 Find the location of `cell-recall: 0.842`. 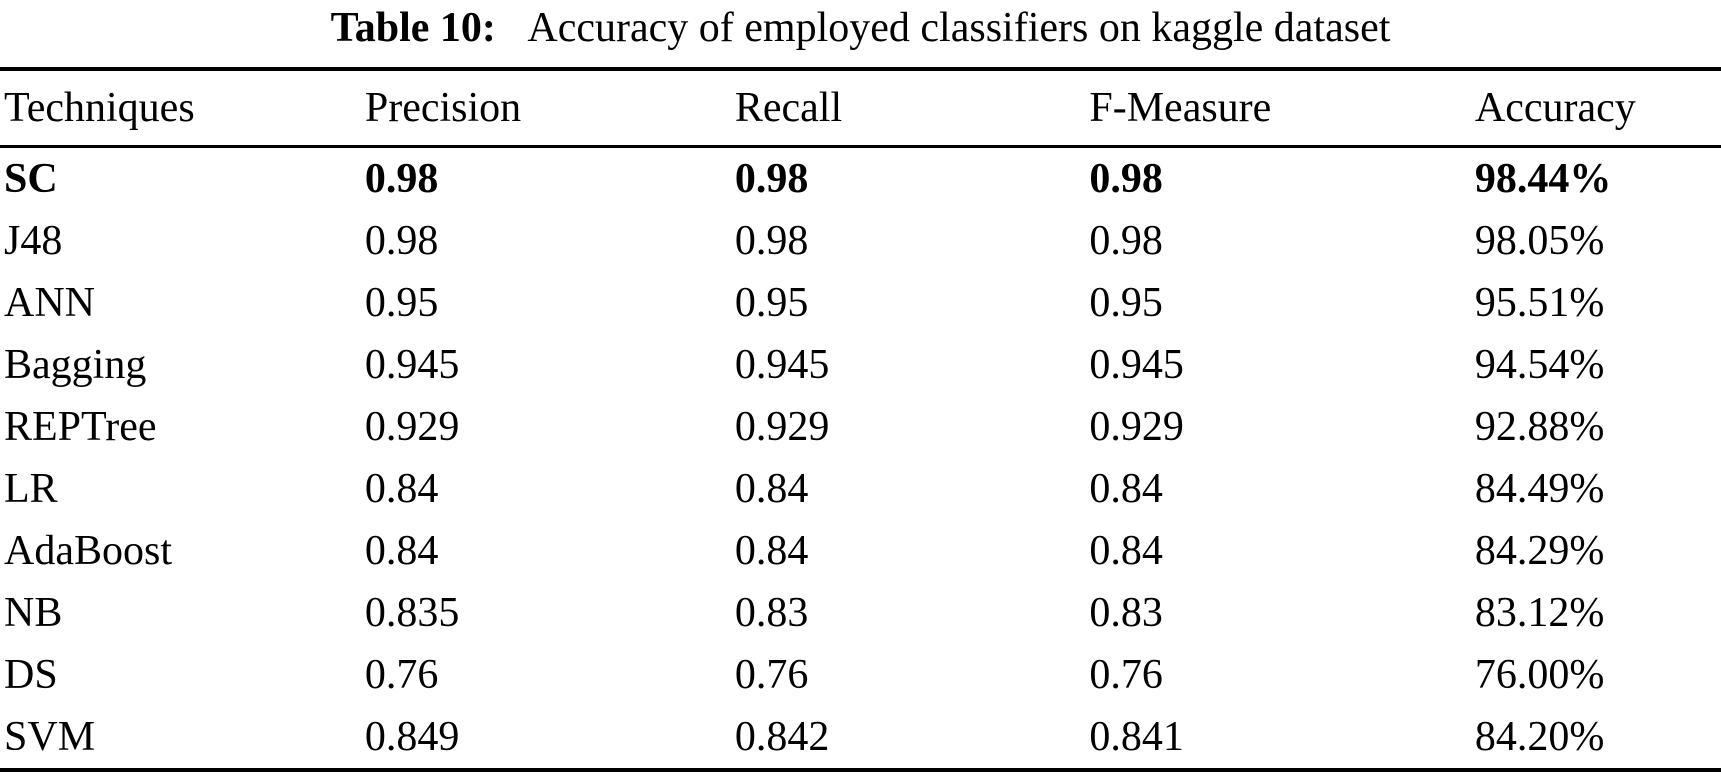

cell-recall: 0.842 is located at coordinates (782, 737).